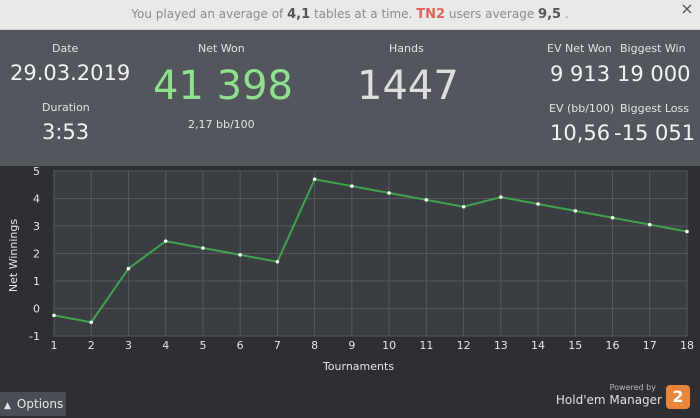 The width and height of the screenshot is (700, 418). I want to click on hm2-logo-icon: 2, so click(678, 397).